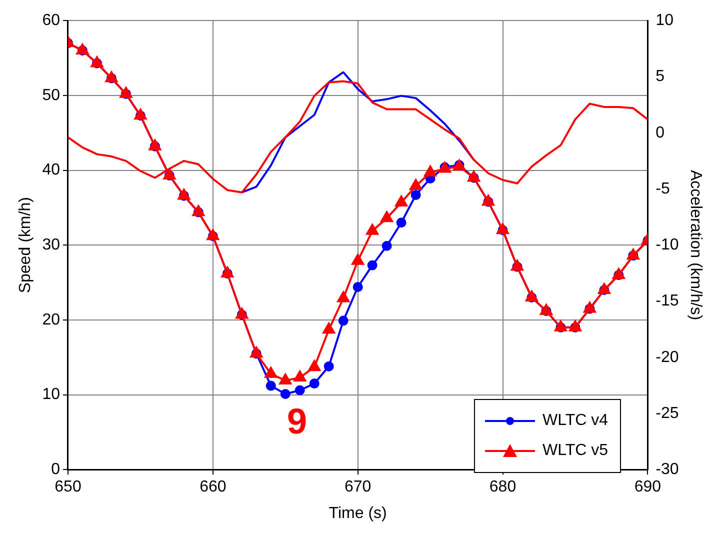  What do you see at coordinates (660, 133) in the screenshot?
I see `y2-tick-label: 0` at bounding box center [660, 133].